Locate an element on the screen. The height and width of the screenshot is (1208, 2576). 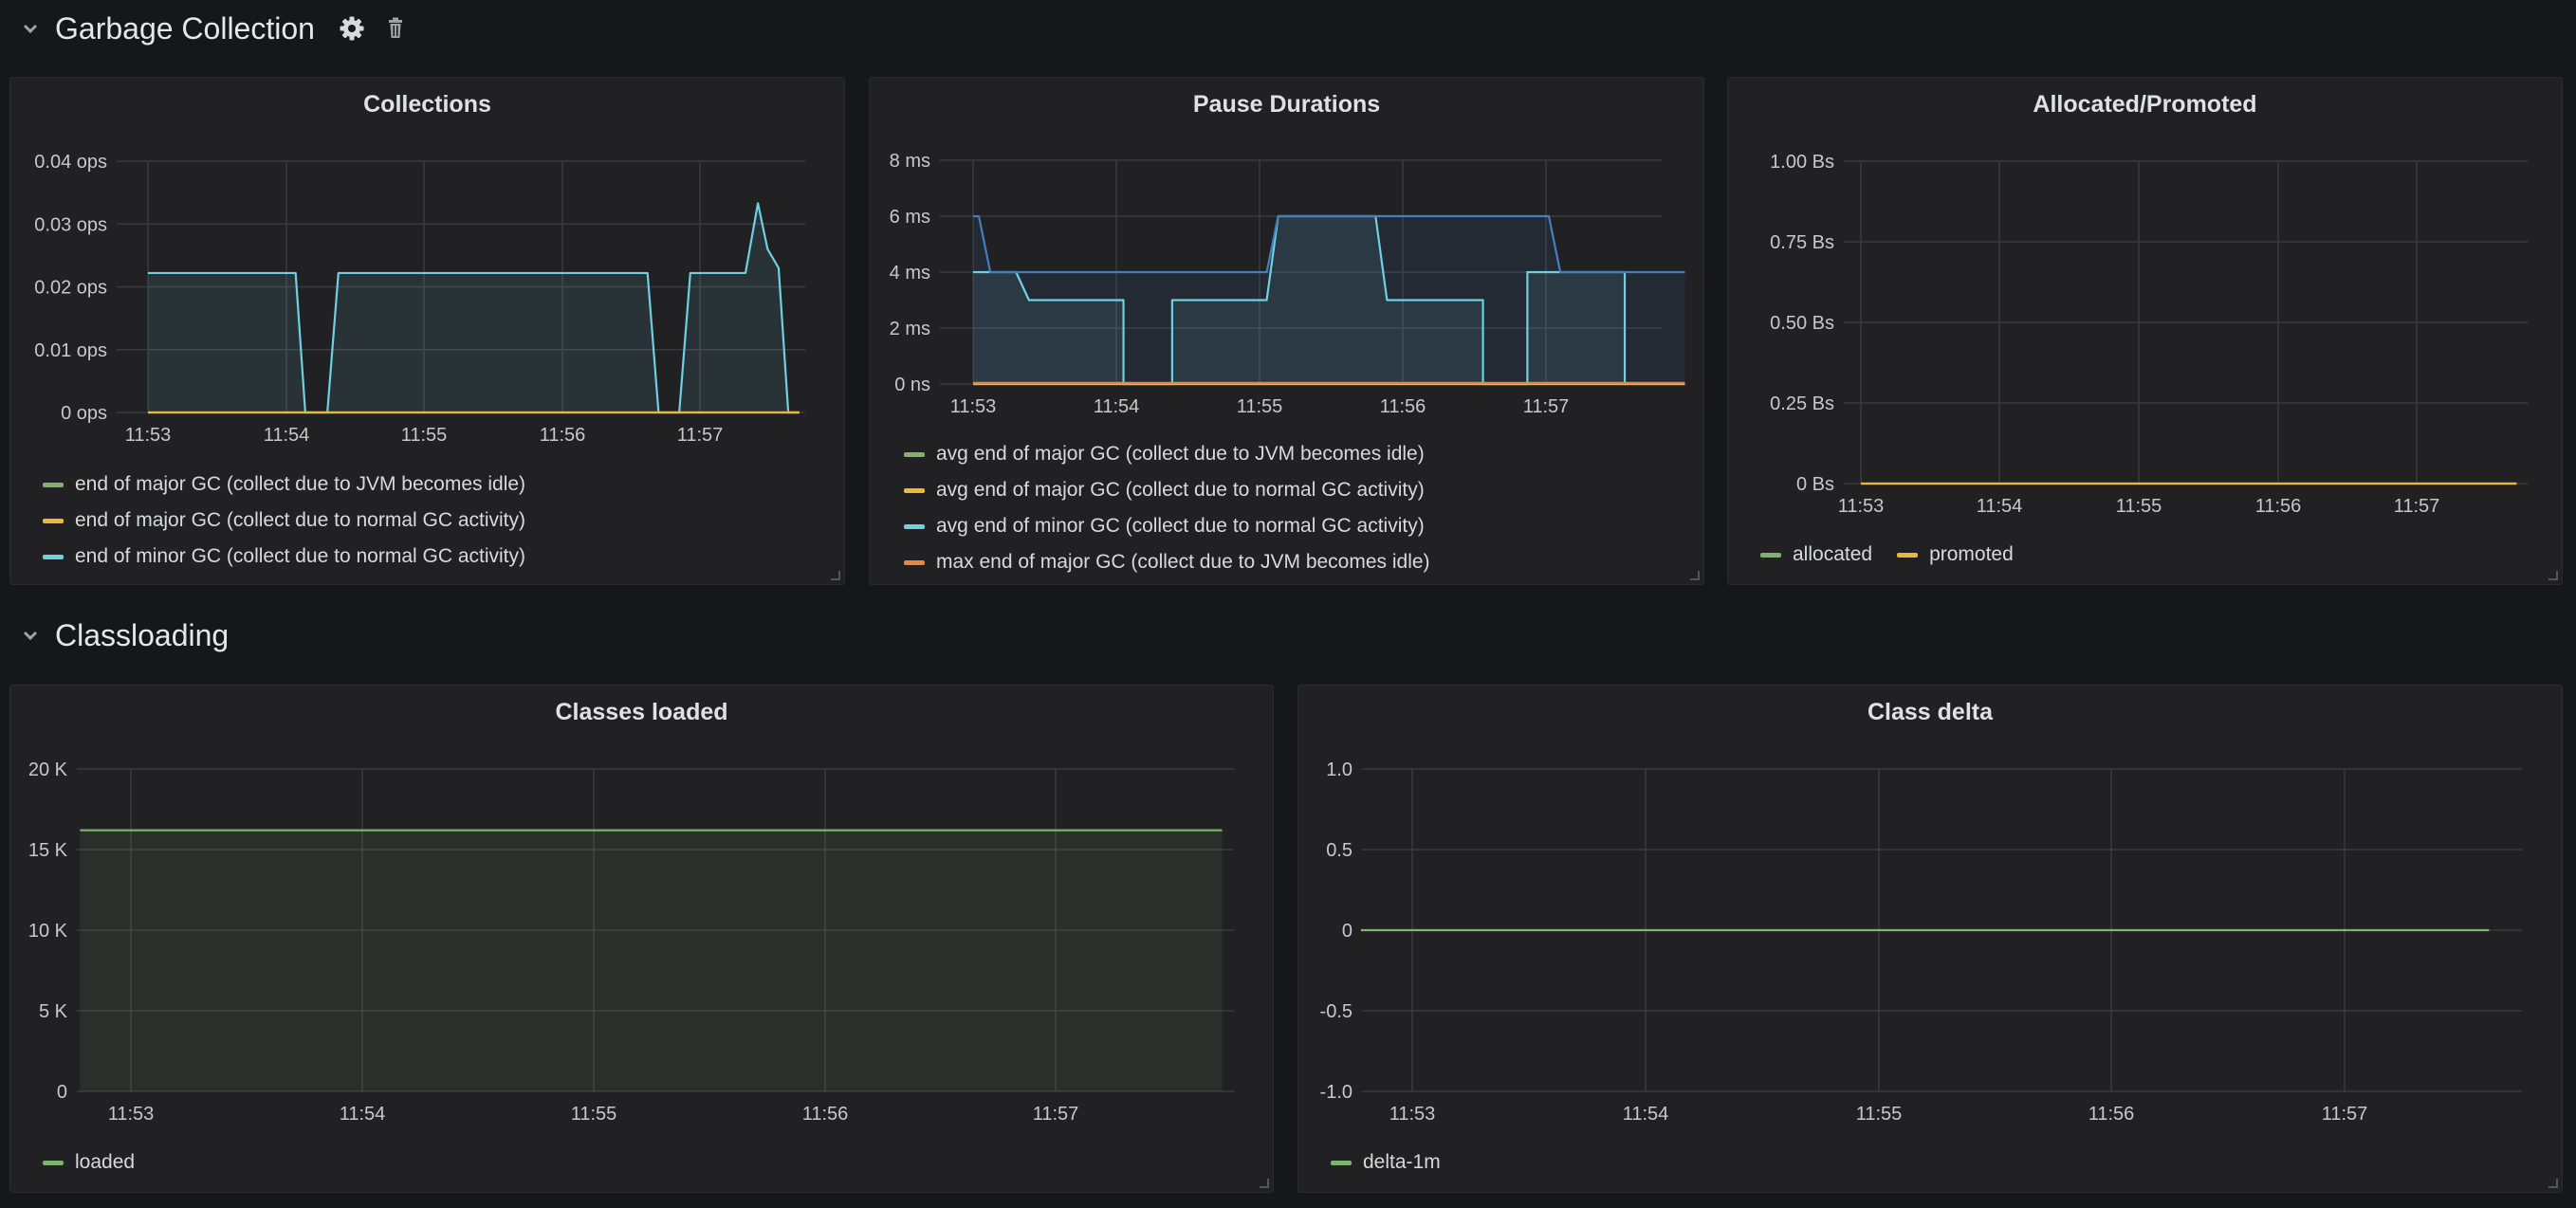
legend-item: promoted is located at coordinates (1955, 555).